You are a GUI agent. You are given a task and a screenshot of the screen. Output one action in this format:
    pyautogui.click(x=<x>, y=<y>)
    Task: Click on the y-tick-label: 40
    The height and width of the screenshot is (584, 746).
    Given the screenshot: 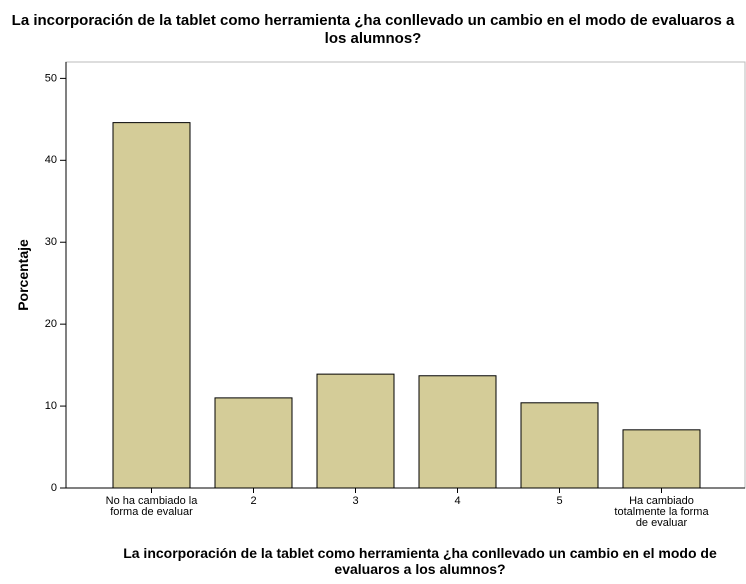 What is the action you would take?
    pyautogui.click(x=51, y=160)
    